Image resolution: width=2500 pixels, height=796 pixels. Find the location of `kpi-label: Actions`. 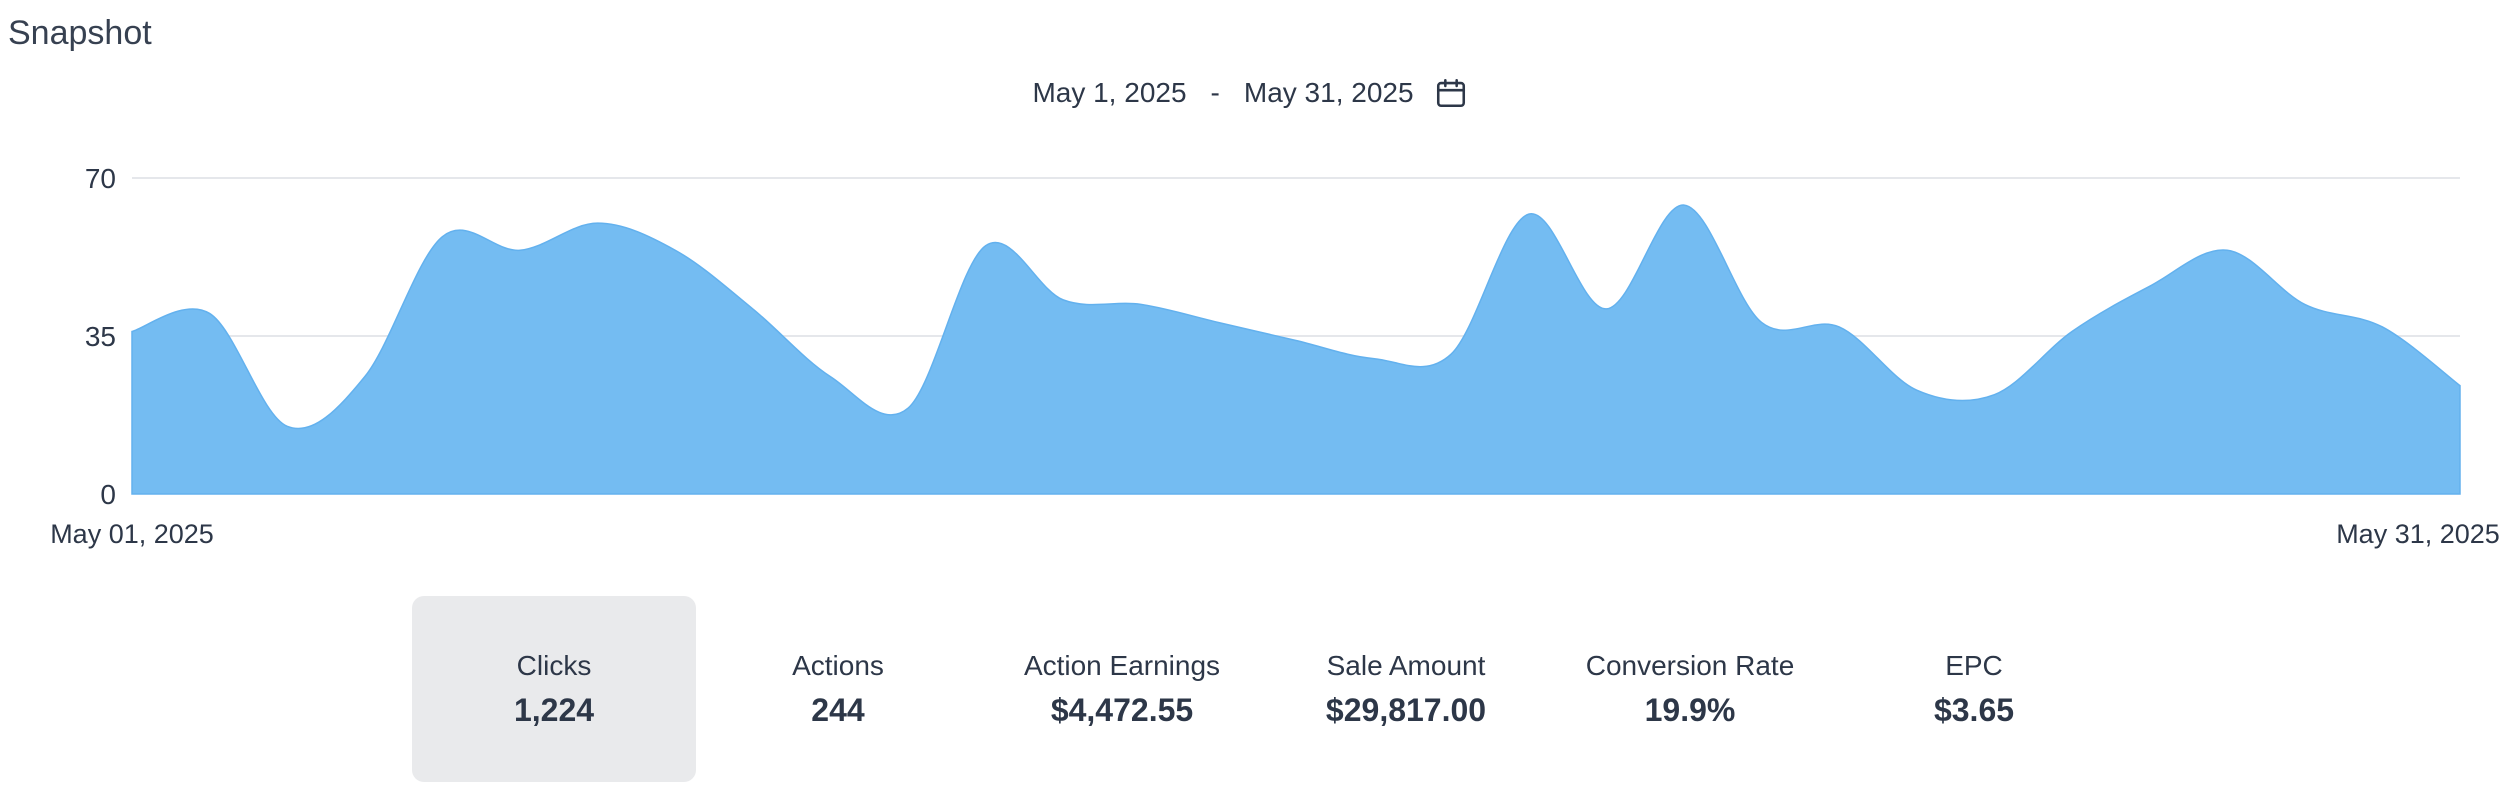

kpi-label: Actions is located at coordinates (838, 665).